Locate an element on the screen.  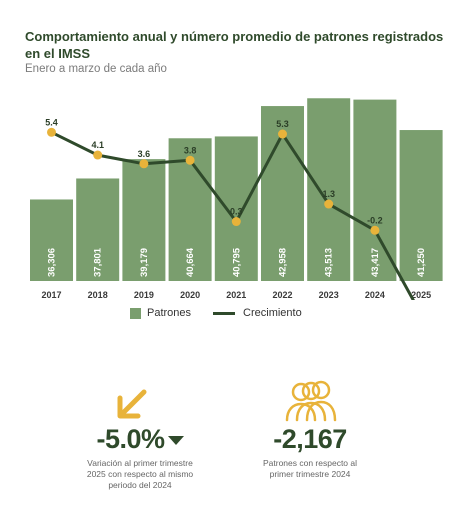
kpi-variation-desc-line: 2025 con respecto al mismo is located at coordinates (140, 474).